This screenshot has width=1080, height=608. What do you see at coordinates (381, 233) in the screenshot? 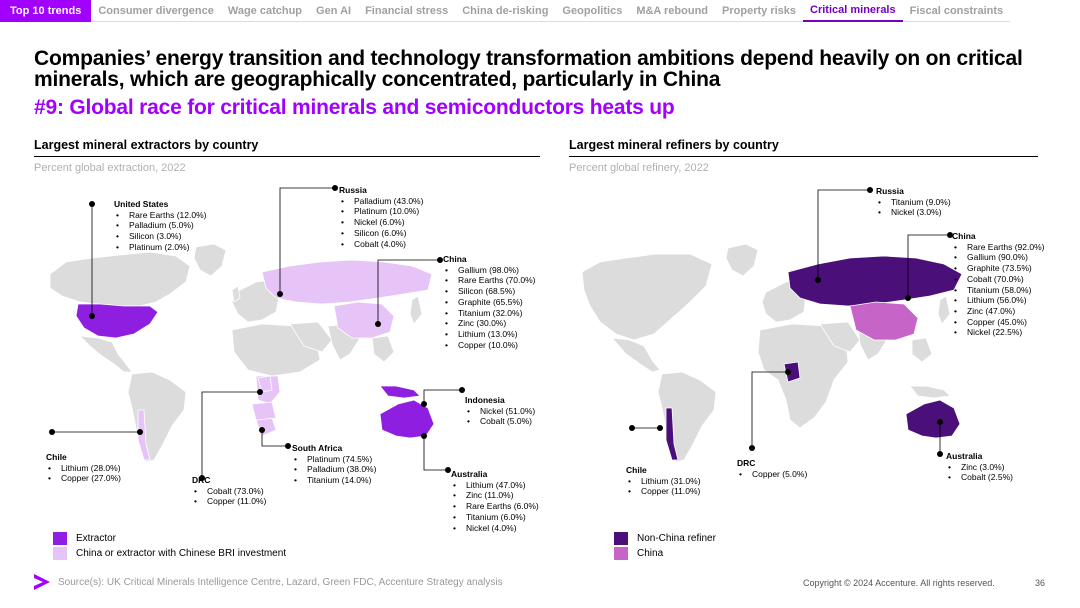
I see `mineral-share-item: Silicon (6.0%)` at bounding box center [381, 233].